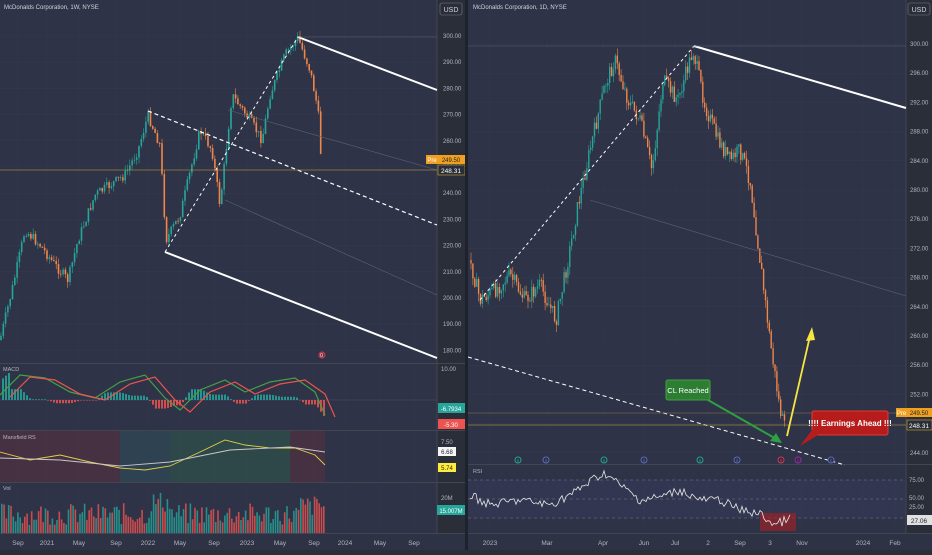  Describe the element at coordinates (322, 355) in the screenshot. I see `marker-dot` at that location.